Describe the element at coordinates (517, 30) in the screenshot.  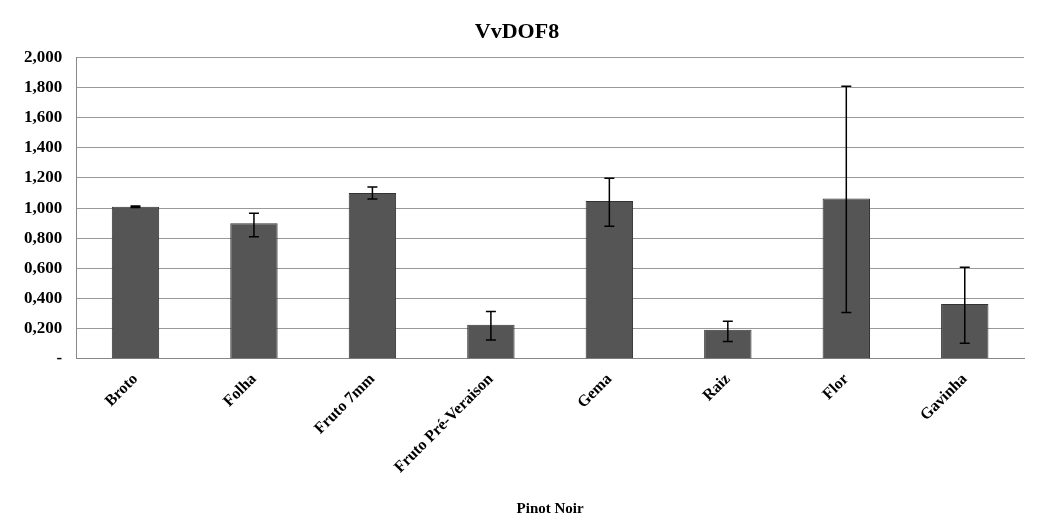
I see `chart-title: VvDOF8` at that location.